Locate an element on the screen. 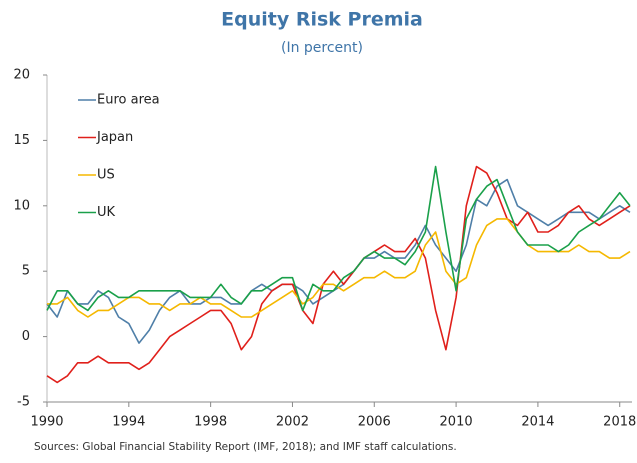 The height and width of the screenshot is (463, 637). y-tick-label: 10 is located at coordinates (21, 205).